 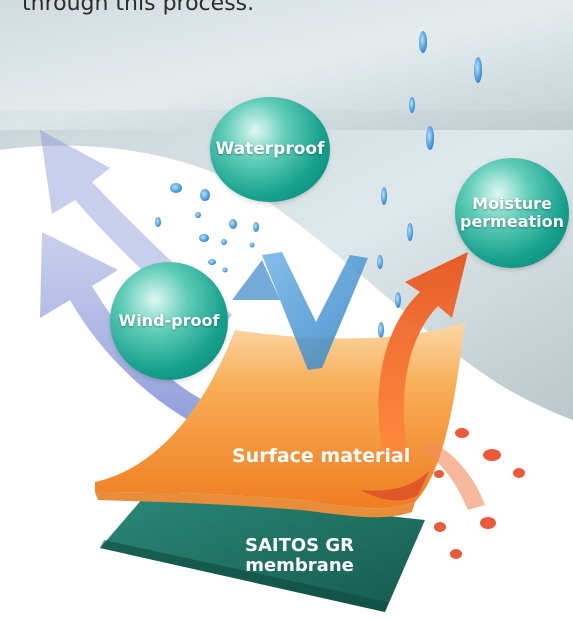 I want to click on membrane-label-line1: SAITOS GR, so click(x=299, y=545).